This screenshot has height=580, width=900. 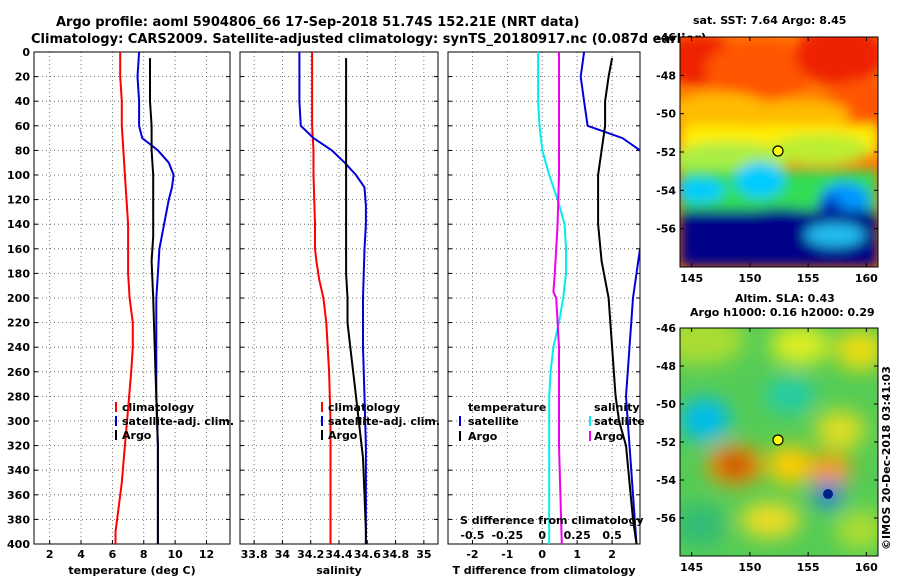 I want to click on saxis-tick-label: 0.25, so click(x=577, y=535).